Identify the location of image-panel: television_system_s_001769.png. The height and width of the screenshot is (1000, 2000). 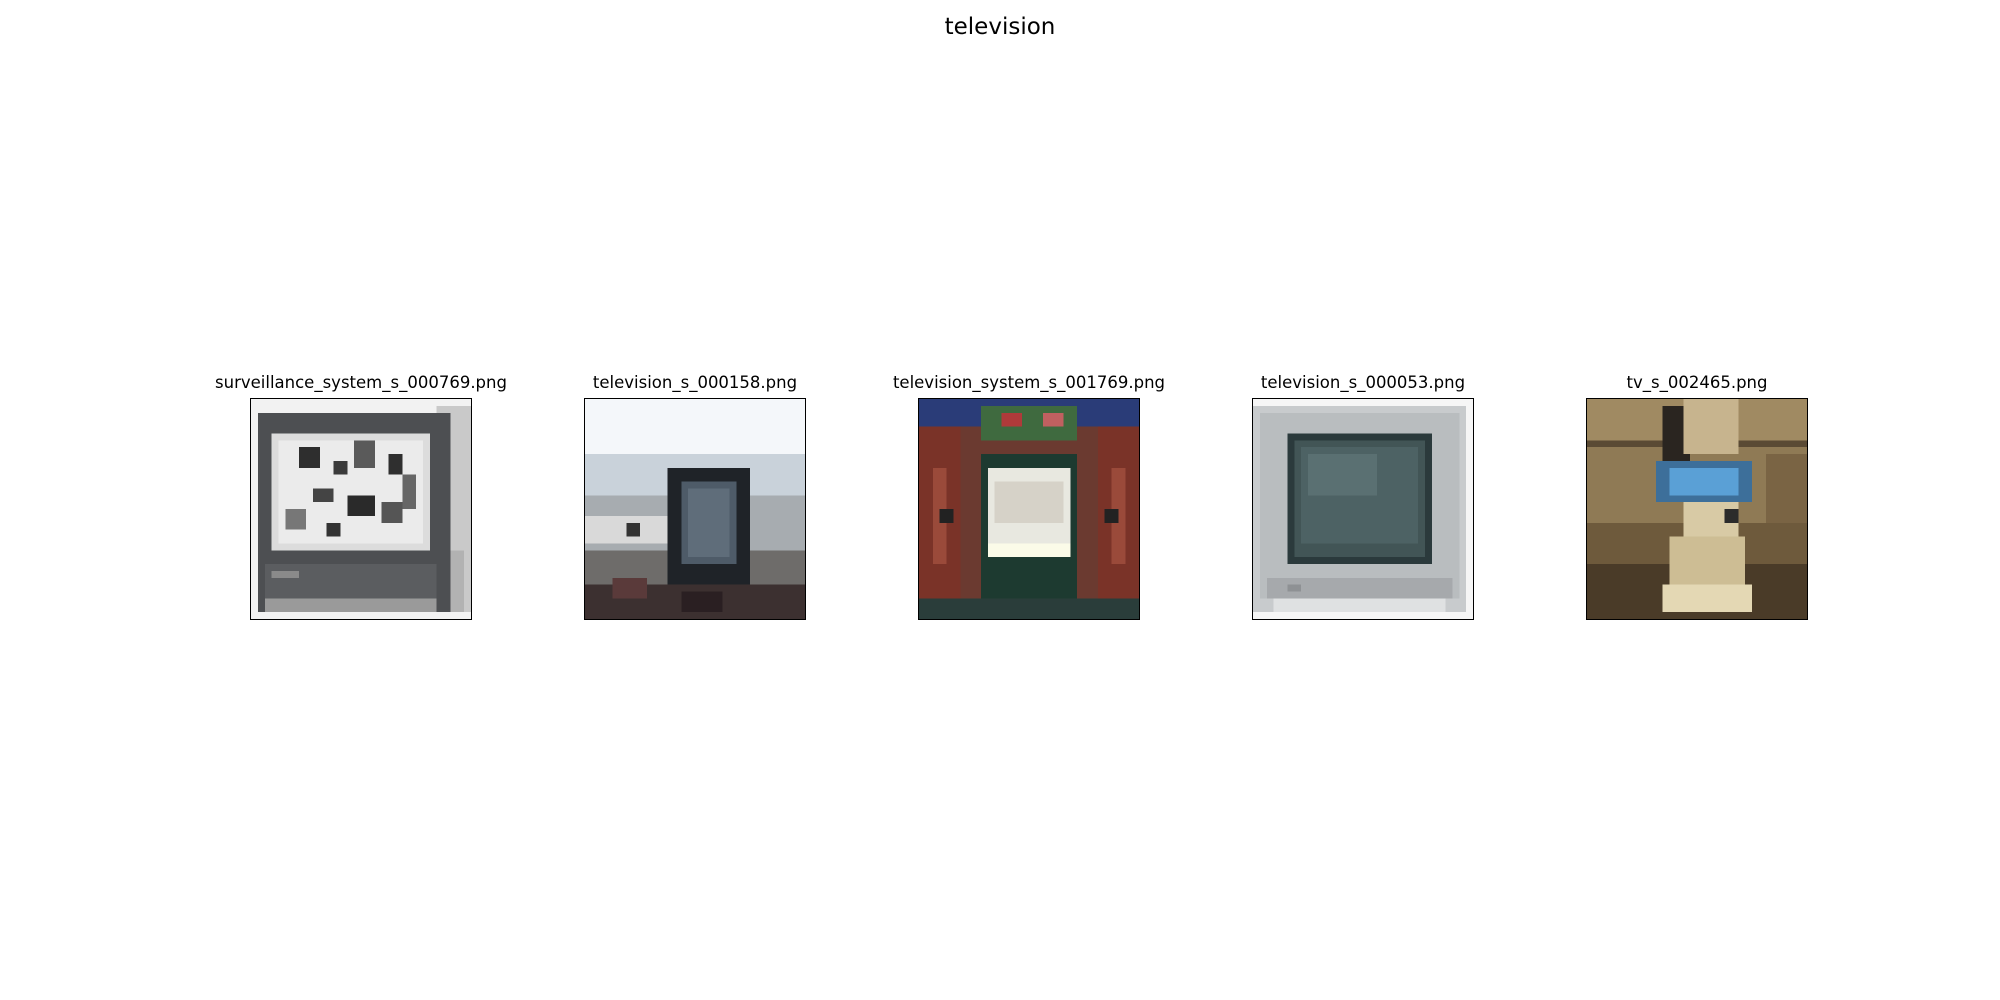
(1029, 496).